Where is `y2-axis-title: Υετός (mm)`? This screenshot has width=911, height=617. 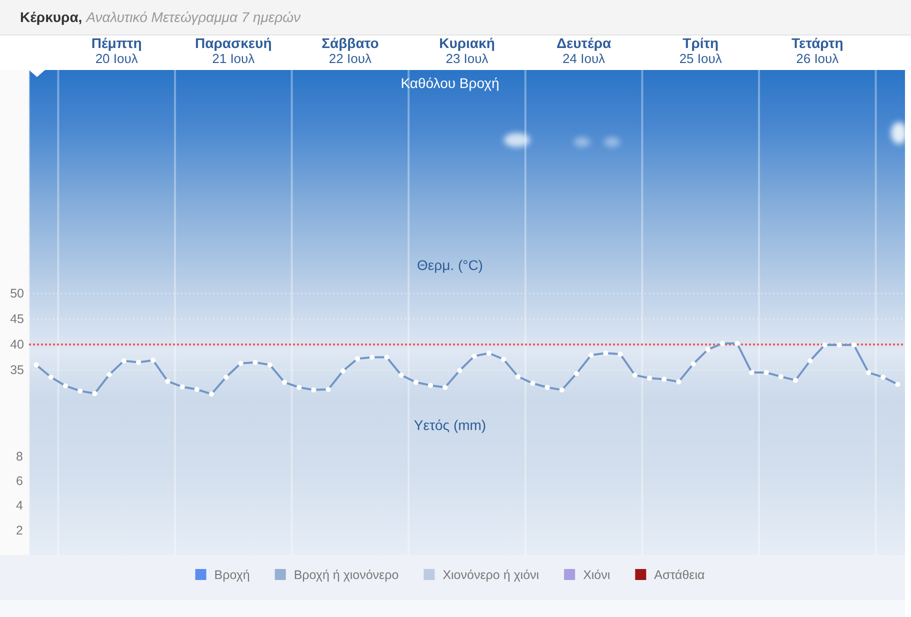 y2-axis-title: Υετός (mm) is located at coordinates (450, 425).